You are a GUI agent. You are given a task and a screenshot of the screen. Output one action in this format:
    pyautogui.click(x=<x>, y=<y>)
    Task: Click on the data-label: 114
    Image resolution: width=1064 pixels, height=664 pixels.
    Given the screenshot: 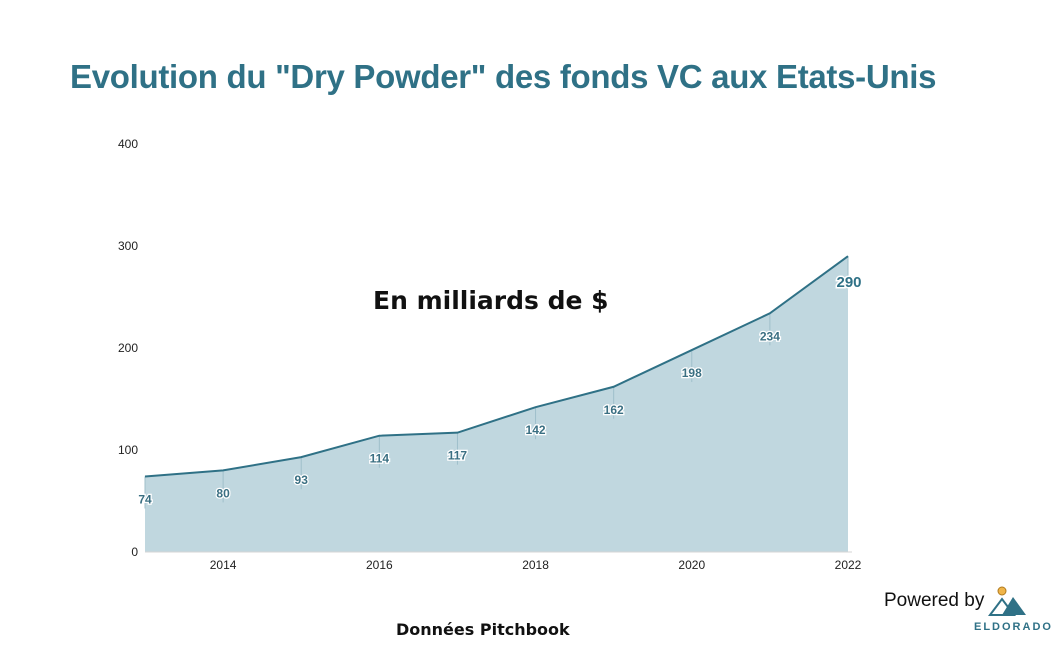 What is the action you would take?
    pyautogui.click(x=380, y=459)
    